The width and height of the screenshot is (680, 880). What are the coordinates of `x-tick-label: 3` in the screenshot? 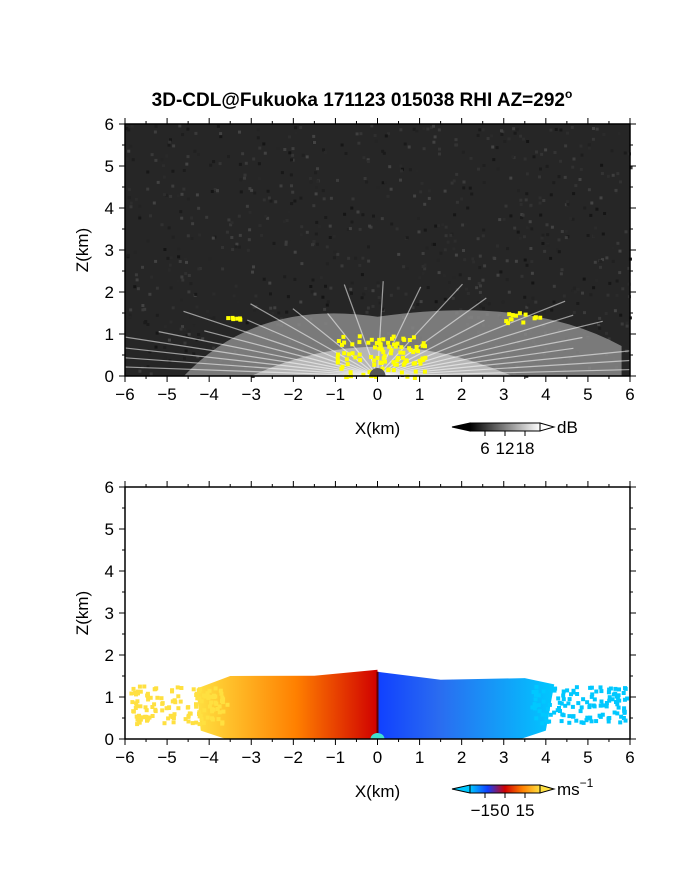 It's located at (503, 394).